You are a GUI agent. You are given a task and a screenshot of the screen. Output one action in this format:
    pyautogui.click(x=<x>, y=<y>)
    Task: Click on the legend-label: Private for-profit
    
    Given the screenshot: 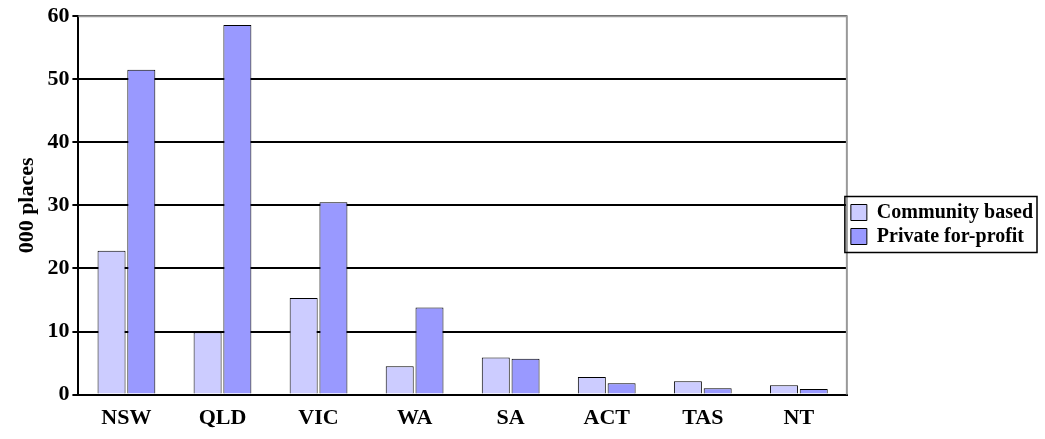 What is the action you would take?
    pyautogui.click(x=950, y=235)
    